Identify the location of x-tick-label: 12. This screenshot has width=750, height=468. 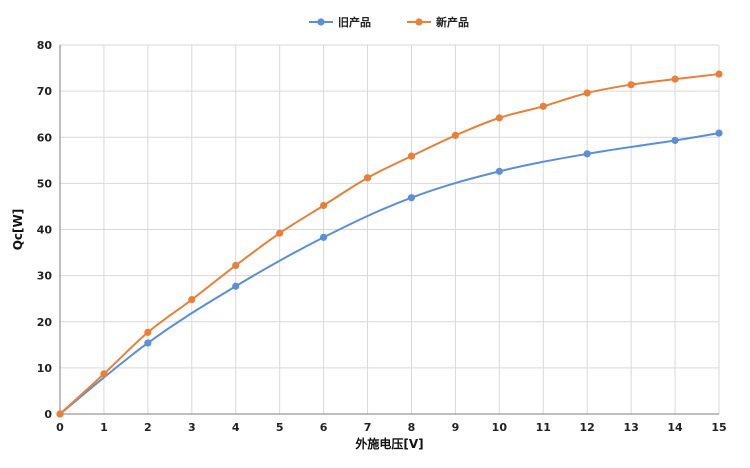
(587, 427).